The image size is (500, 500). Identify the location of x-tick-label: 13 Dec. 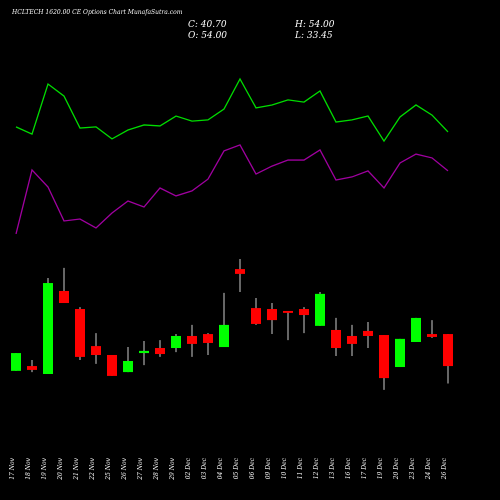
(332, 468).